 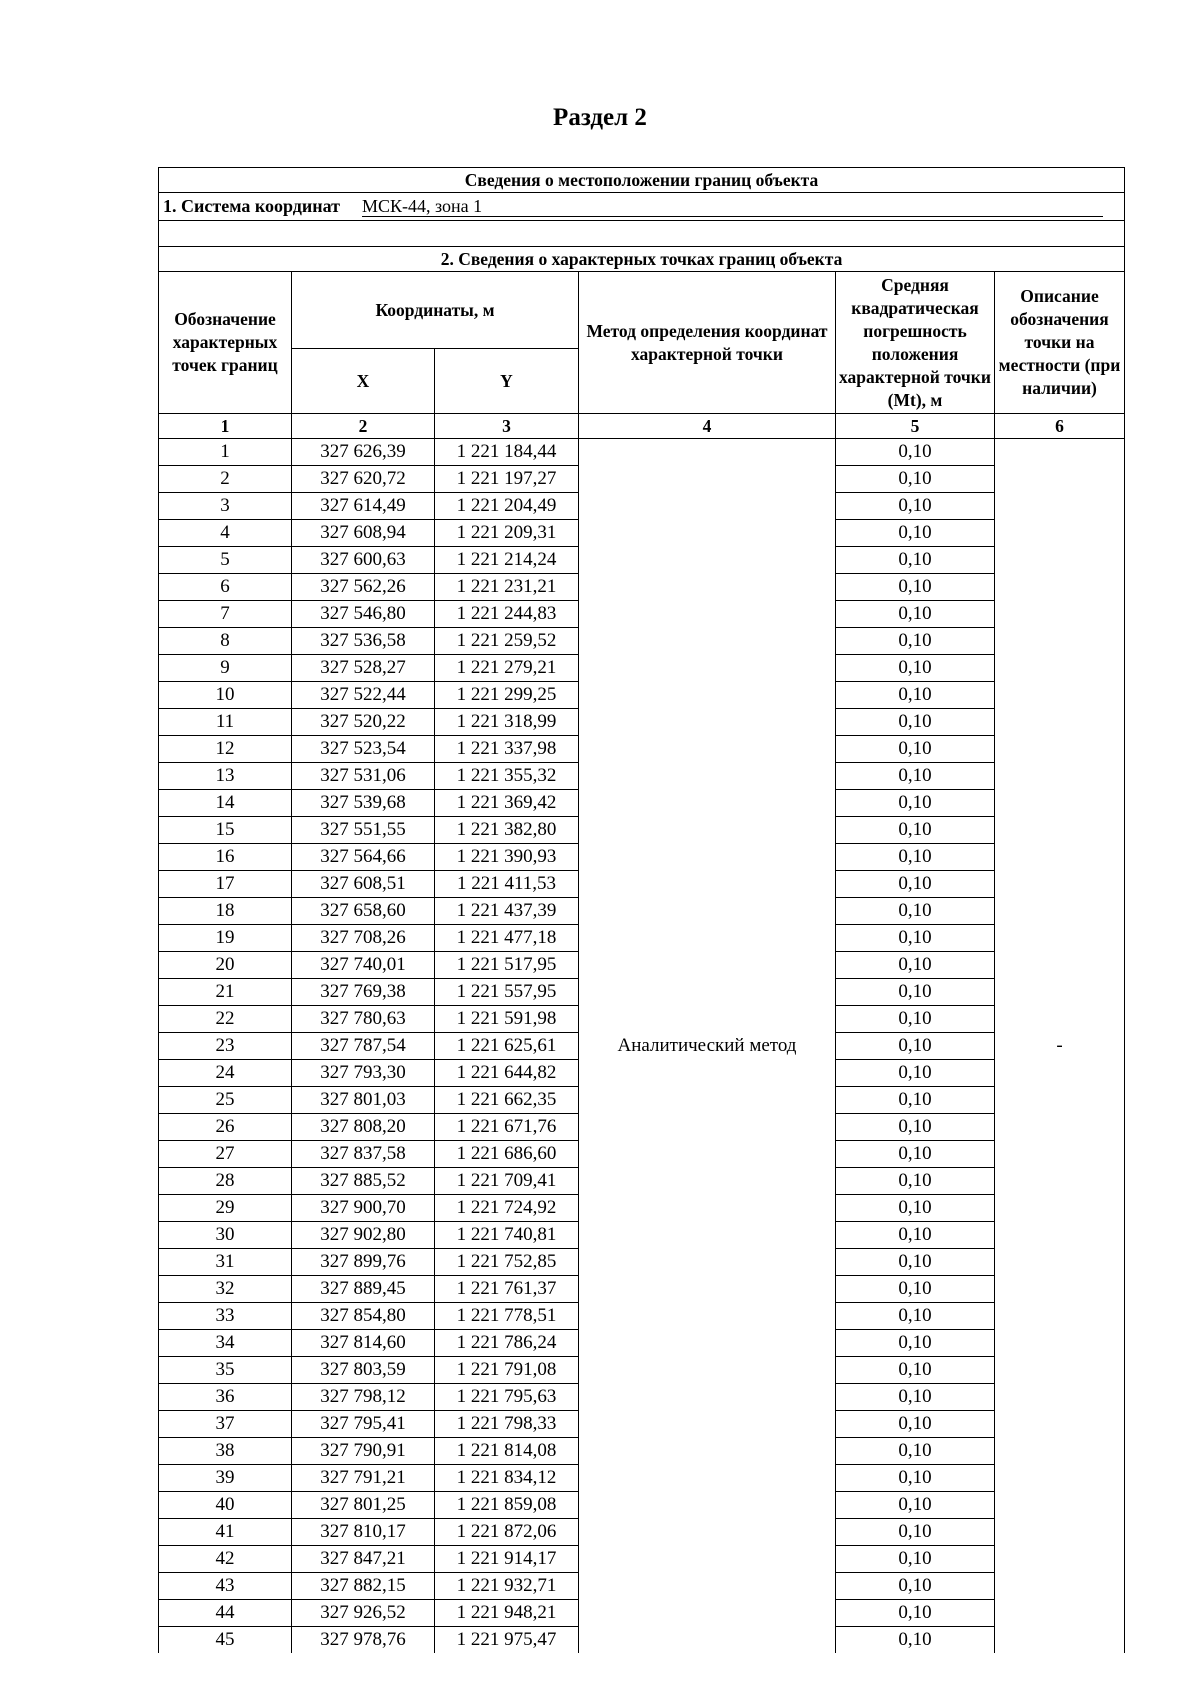 I want to click on table-row: 37 327 795,41 1 221 798,33 0,10, so click(x=641, y=1424).